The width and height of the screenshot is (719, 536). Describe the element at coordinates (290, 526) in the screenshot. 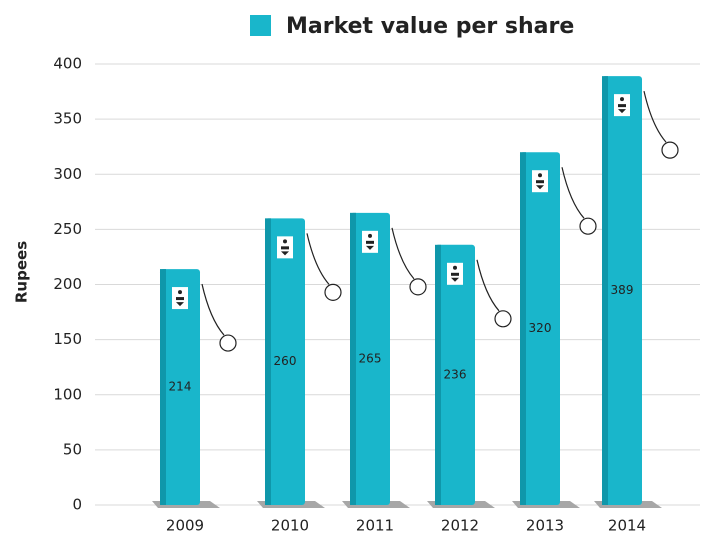

I see `x-tick-label: 2010` at that location.